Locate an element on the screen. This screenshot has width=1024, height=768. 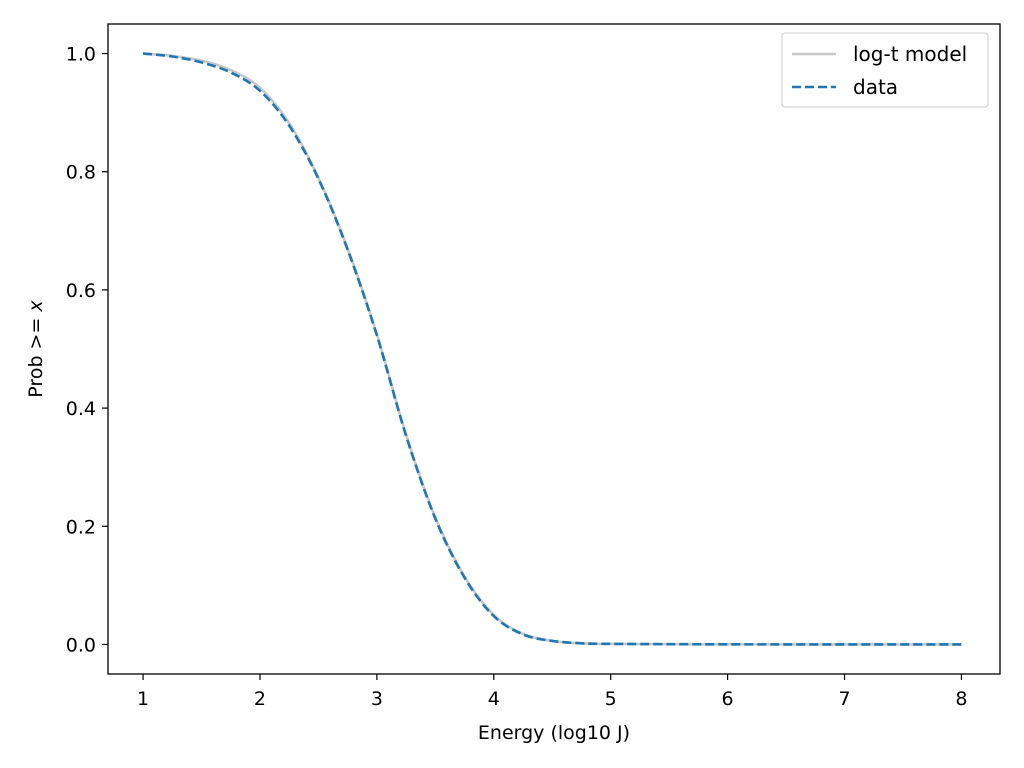
y-axis-label-prefix: Prob >= is located at coordinates (36, 355).